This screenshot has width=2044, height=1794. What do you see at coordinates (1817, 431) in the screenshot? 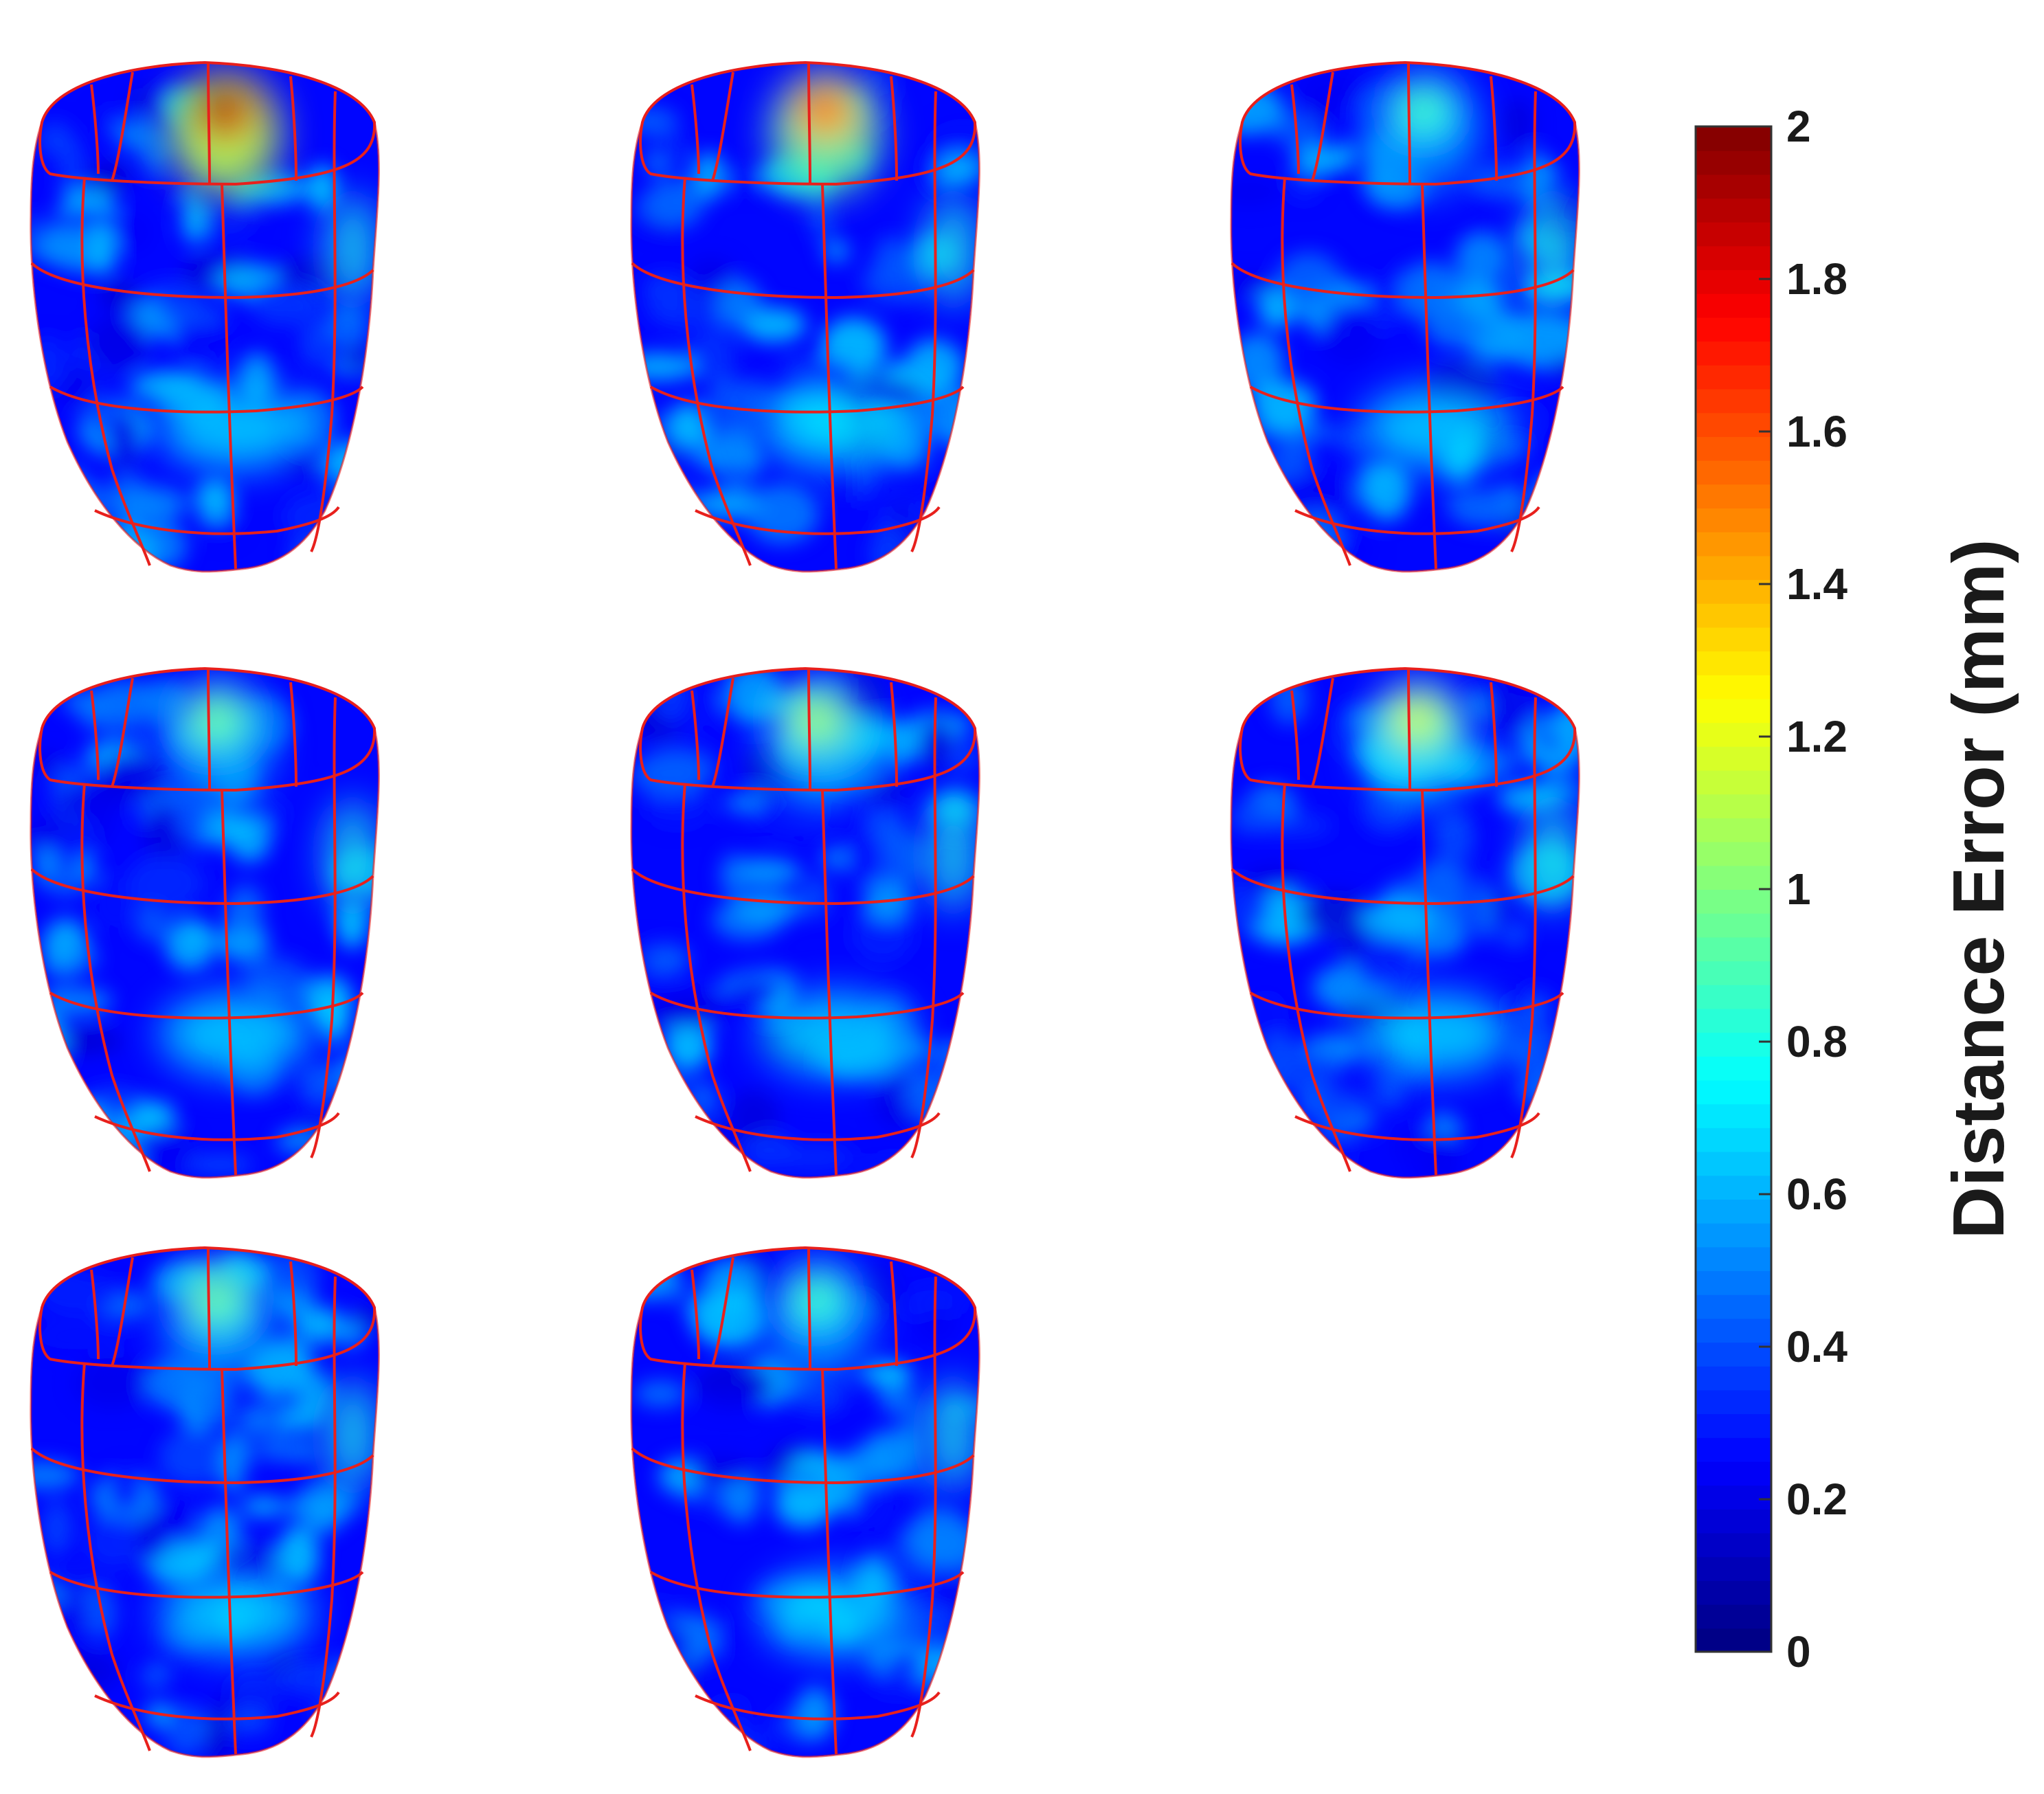
I see `colorbar-tick-label: 1.6` at bounding box center [1817, 431].